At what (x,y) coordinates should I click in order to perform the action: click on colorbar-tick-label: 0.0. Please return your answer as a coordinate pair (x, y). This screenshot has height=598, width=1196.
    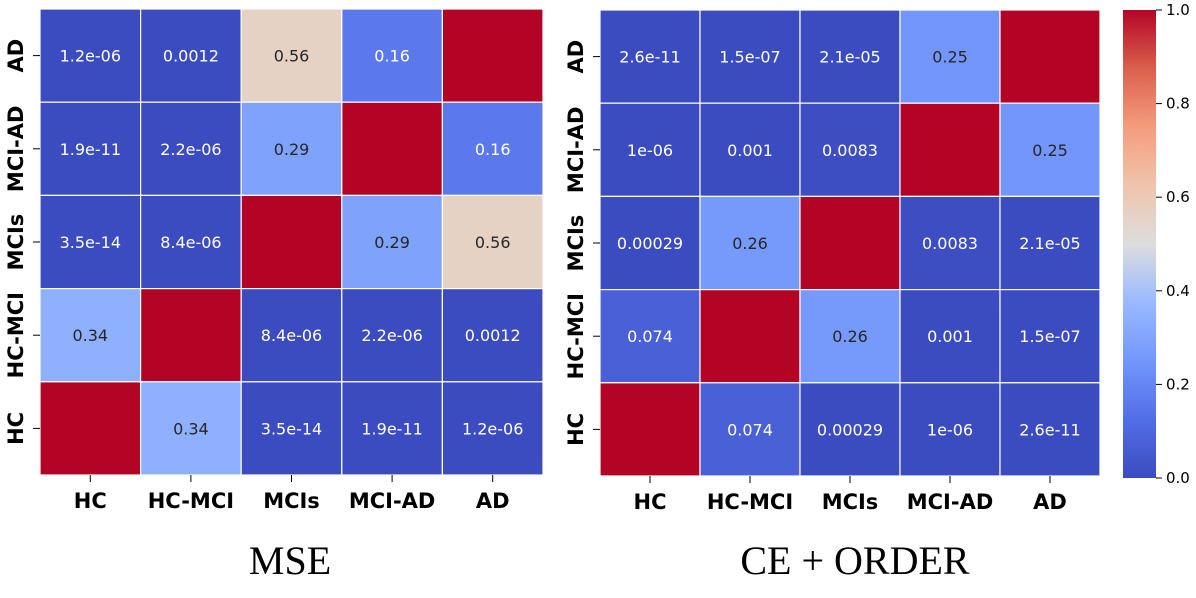
    Looking at the image, I should click on (1178, 478).